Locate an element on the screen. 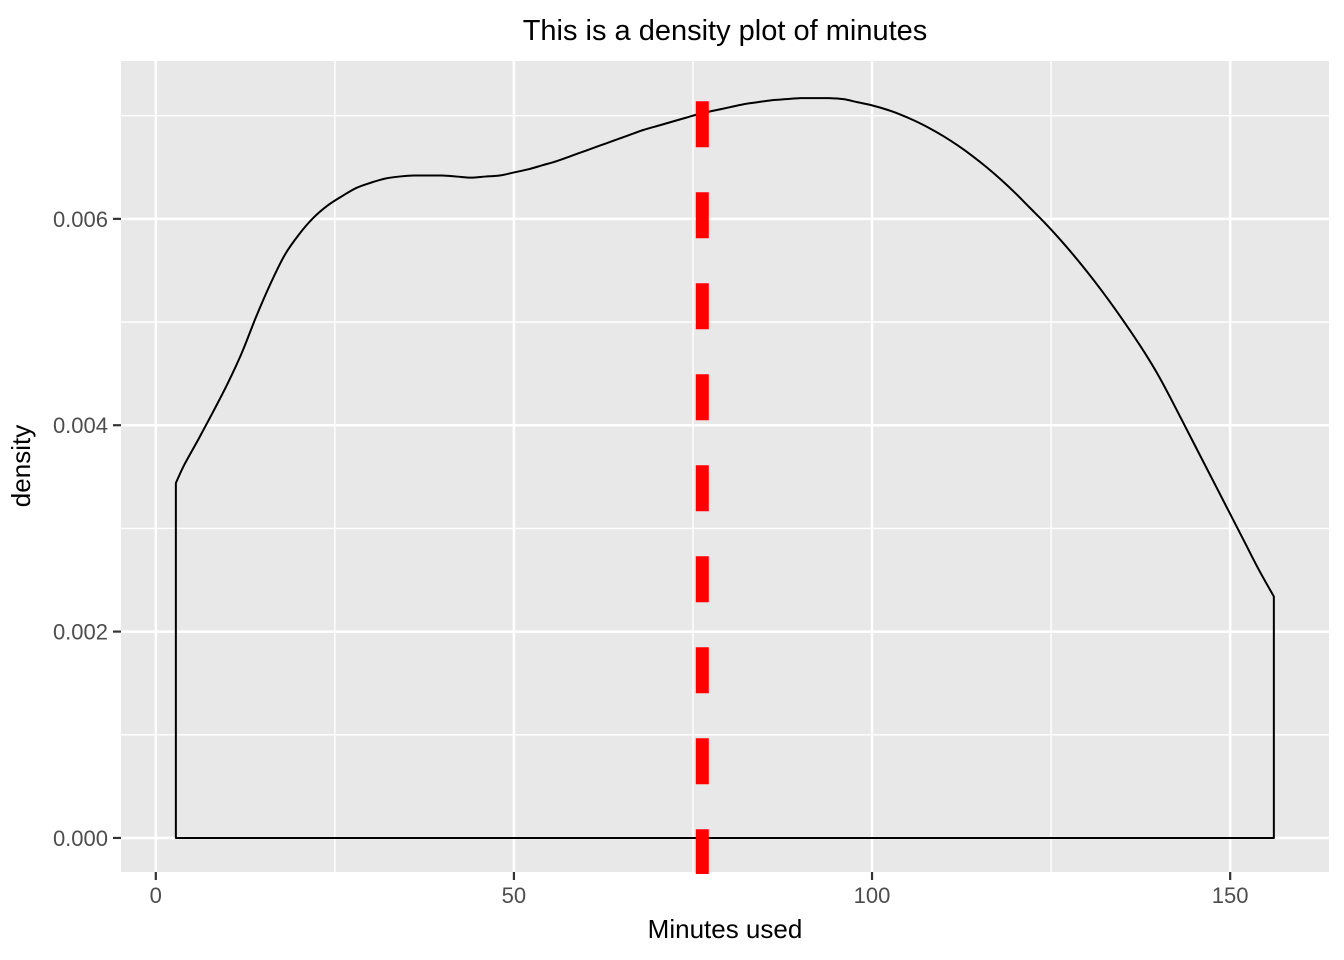 This screenshot has height=960, width=1344. y-tick-label: 0.002 is located at coordinates (80, 632).